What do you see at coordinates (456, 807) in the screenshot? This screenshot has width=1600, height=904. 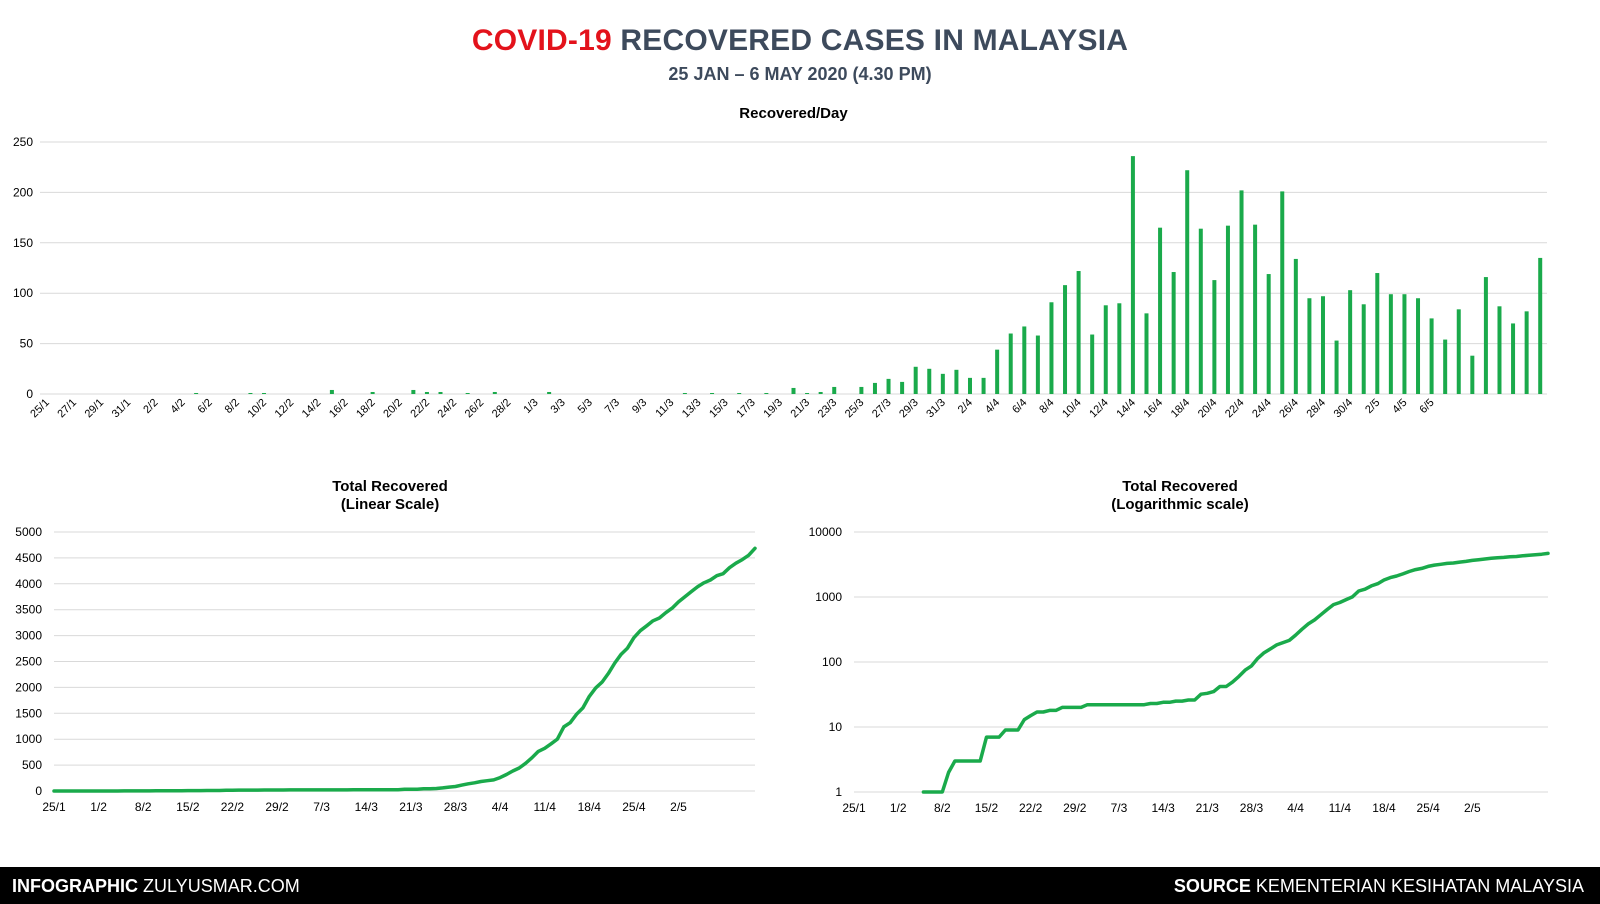 I see `x-tick-label: 28/3` at bounding box center [456, 807].